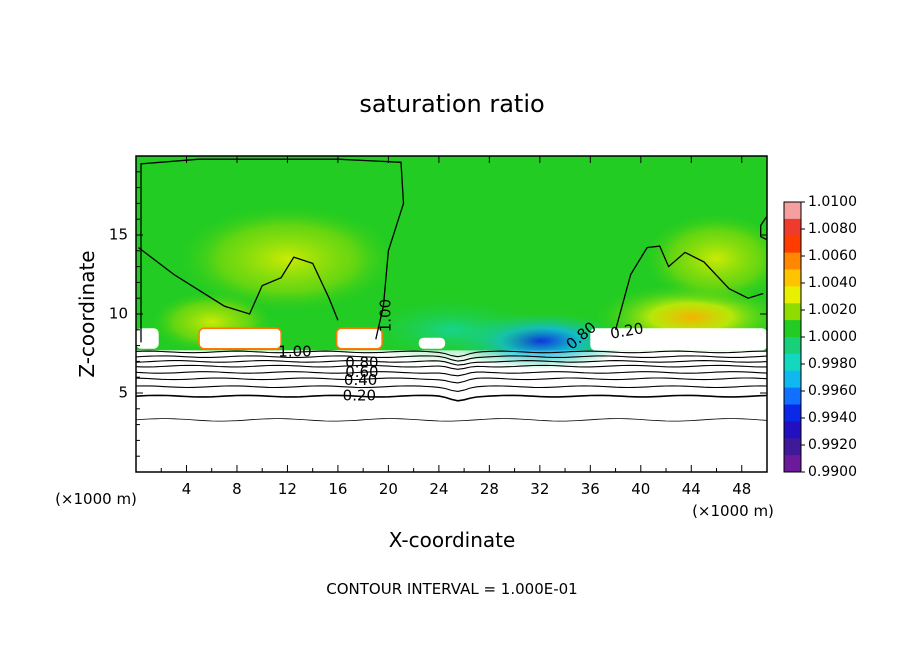  I want to click on colorbar-label: 0.9940, so click(832, 418).